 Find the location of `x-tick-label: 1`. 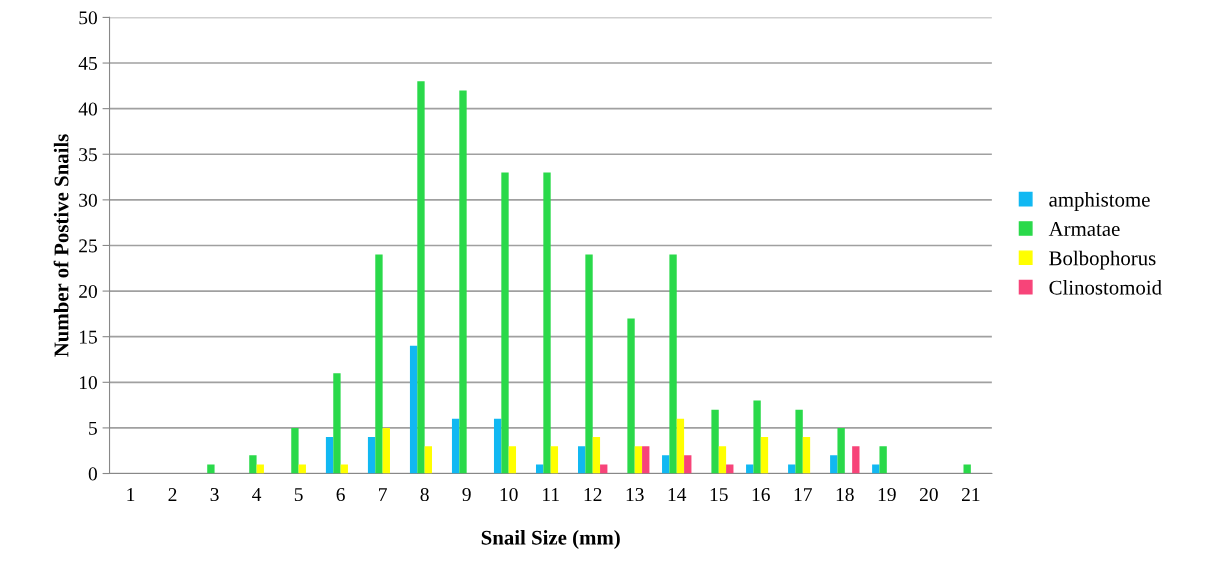

x-tick-label: 1 is located at coordinates (131, 494).